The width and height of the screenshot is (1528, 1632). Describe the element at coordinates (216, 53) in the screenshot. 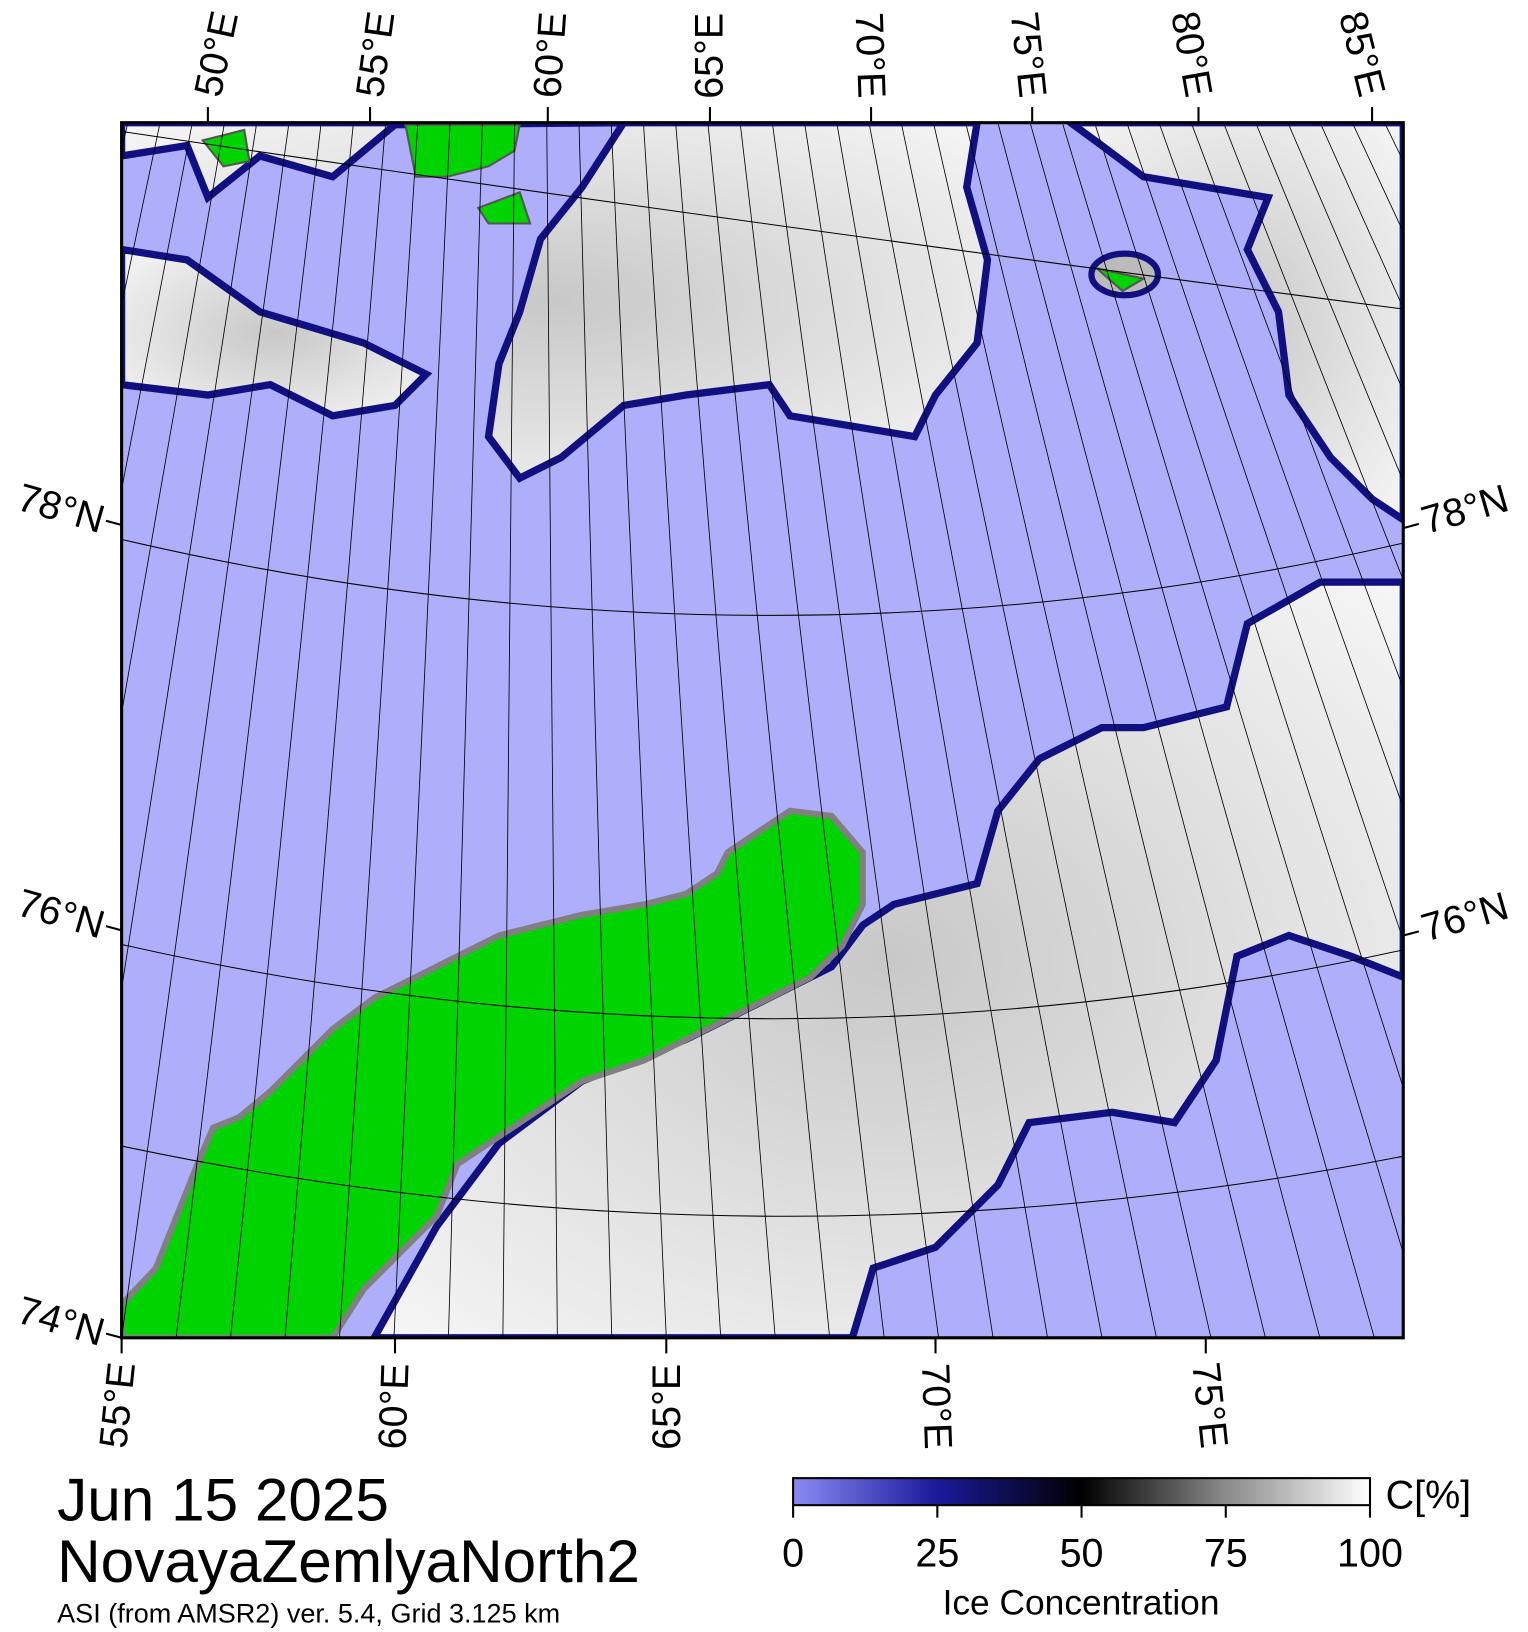

I see `longitude-label: 50°E` at that location.